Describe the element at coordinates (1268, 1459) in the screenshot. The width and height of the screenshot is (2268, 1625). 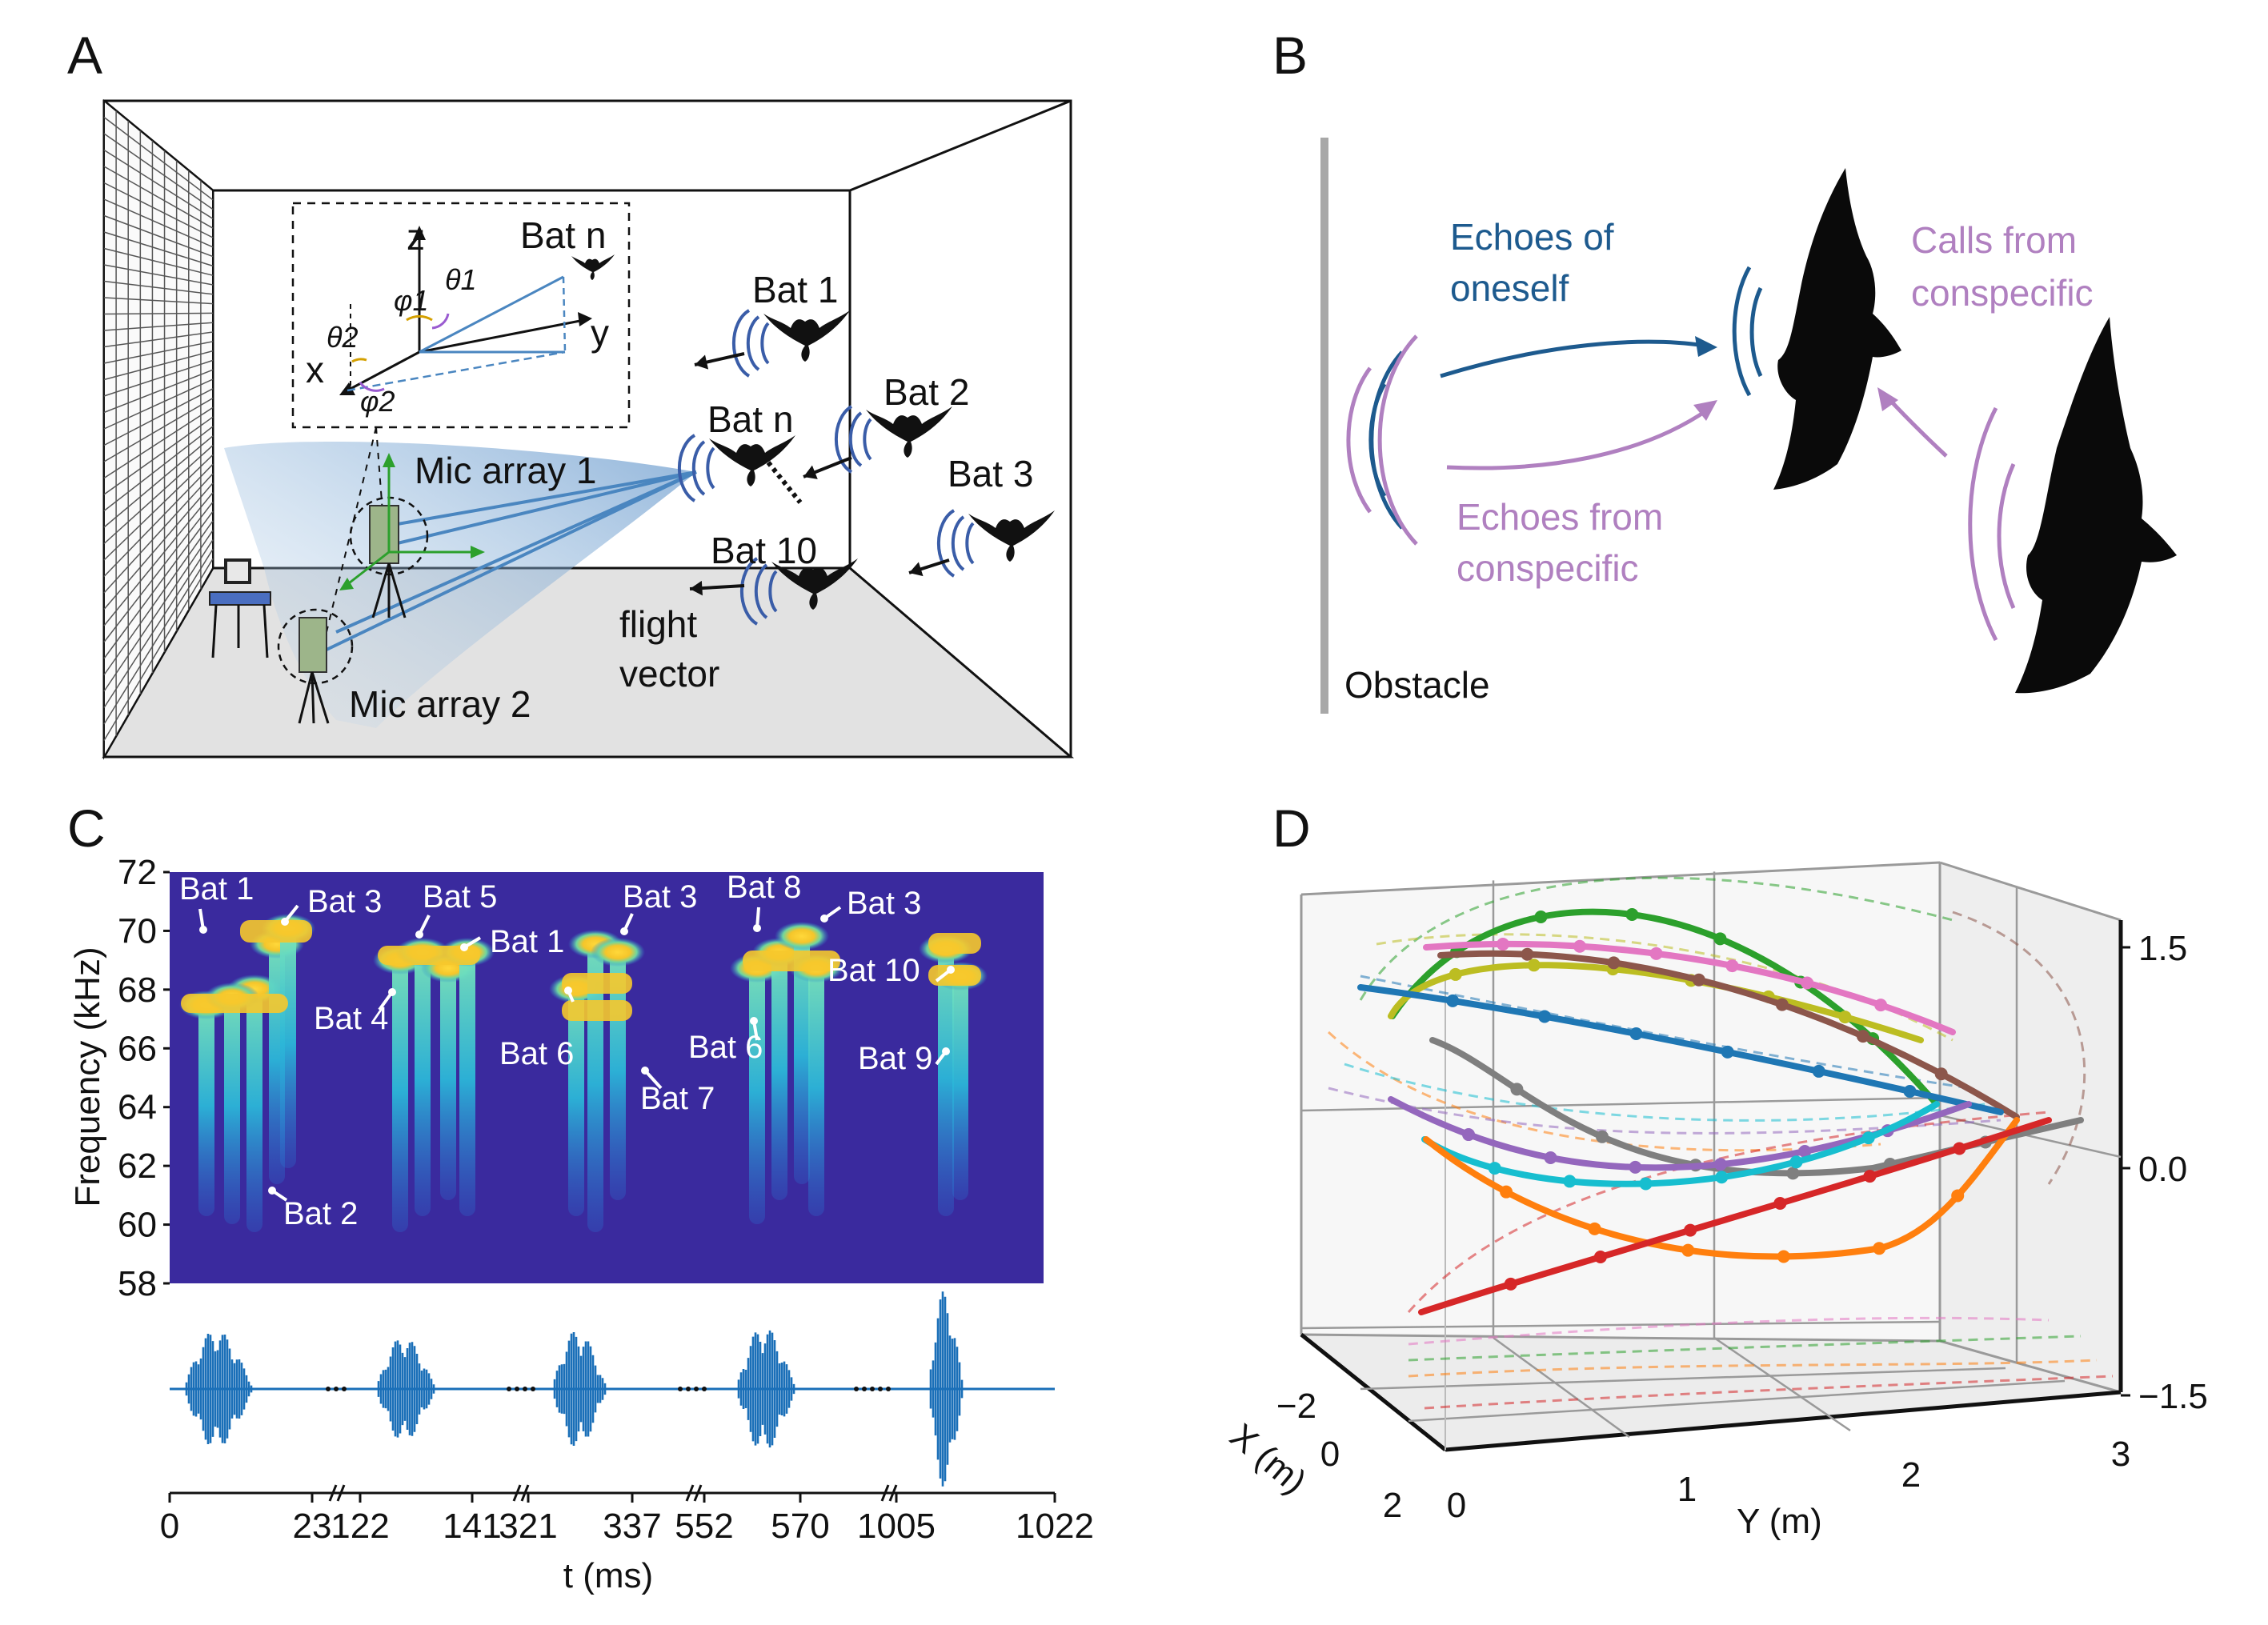
I see `x-axis-label-d: X (m)` at that location.